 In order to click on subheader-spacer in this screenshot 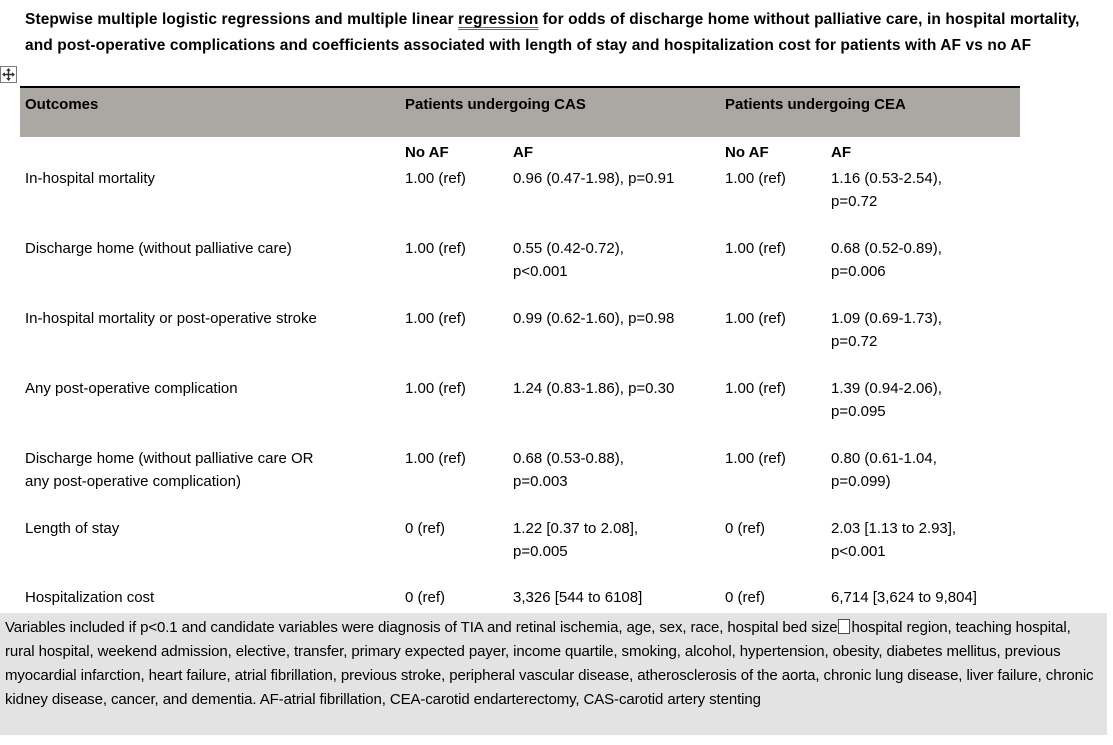, I will do `click(210, 151)`.